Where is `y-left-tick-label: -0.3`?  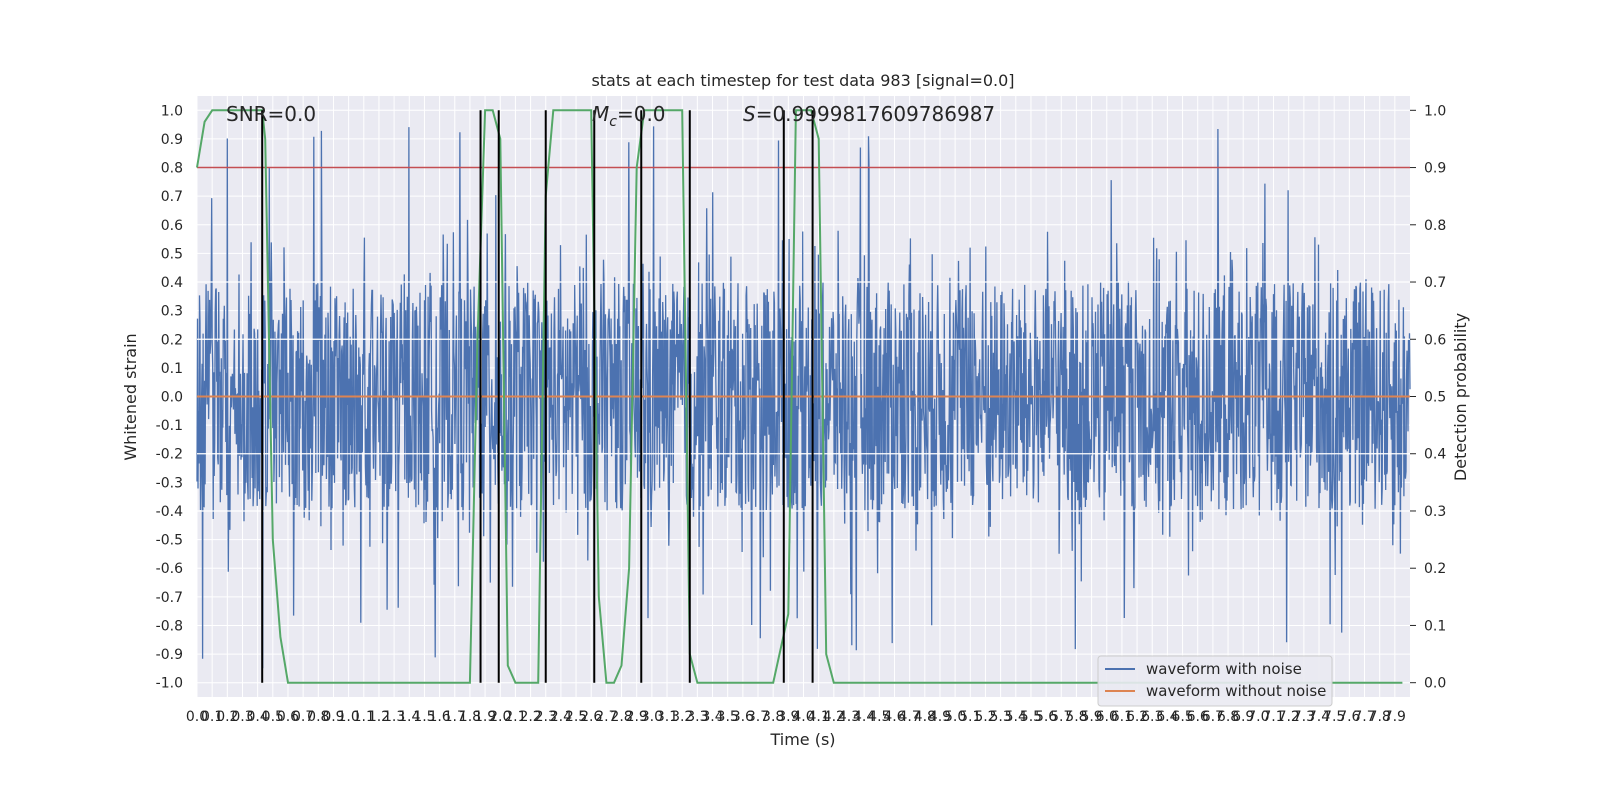 y-left-tick-label: -0.3 is located at coordinates (169, 483).